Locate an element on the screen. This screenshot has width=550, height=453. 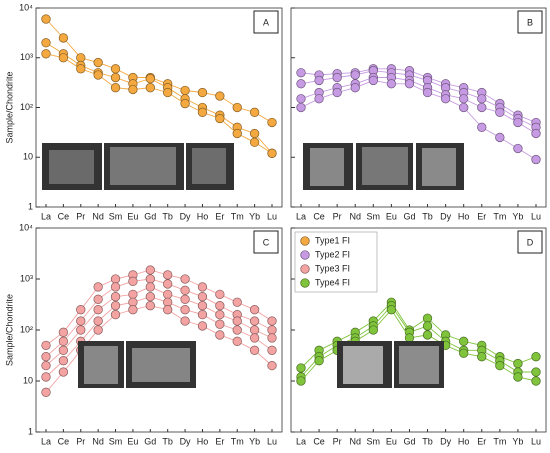
y-tick-label: 1 is located at coordinates (30, 206).